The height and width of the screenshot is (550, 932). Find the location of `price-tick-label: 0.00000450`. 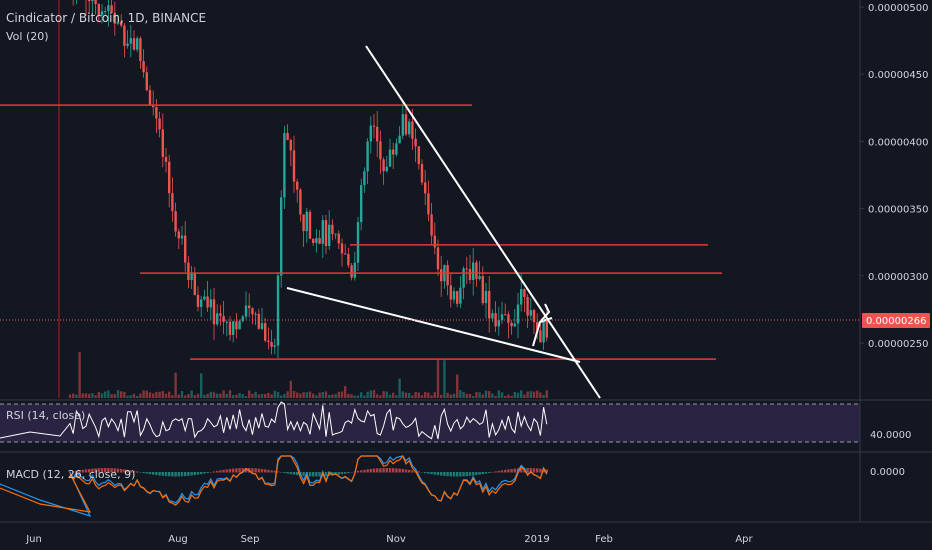

price-tick-label: 0.00000450 is located at coordinates (898, 75).